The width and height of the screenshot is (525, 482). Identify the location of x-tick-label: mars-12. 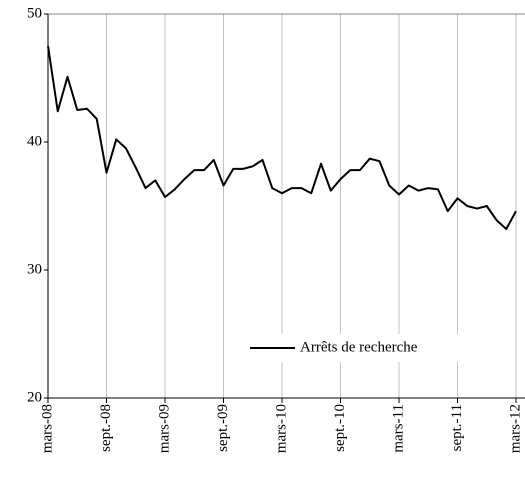
(515, 428).